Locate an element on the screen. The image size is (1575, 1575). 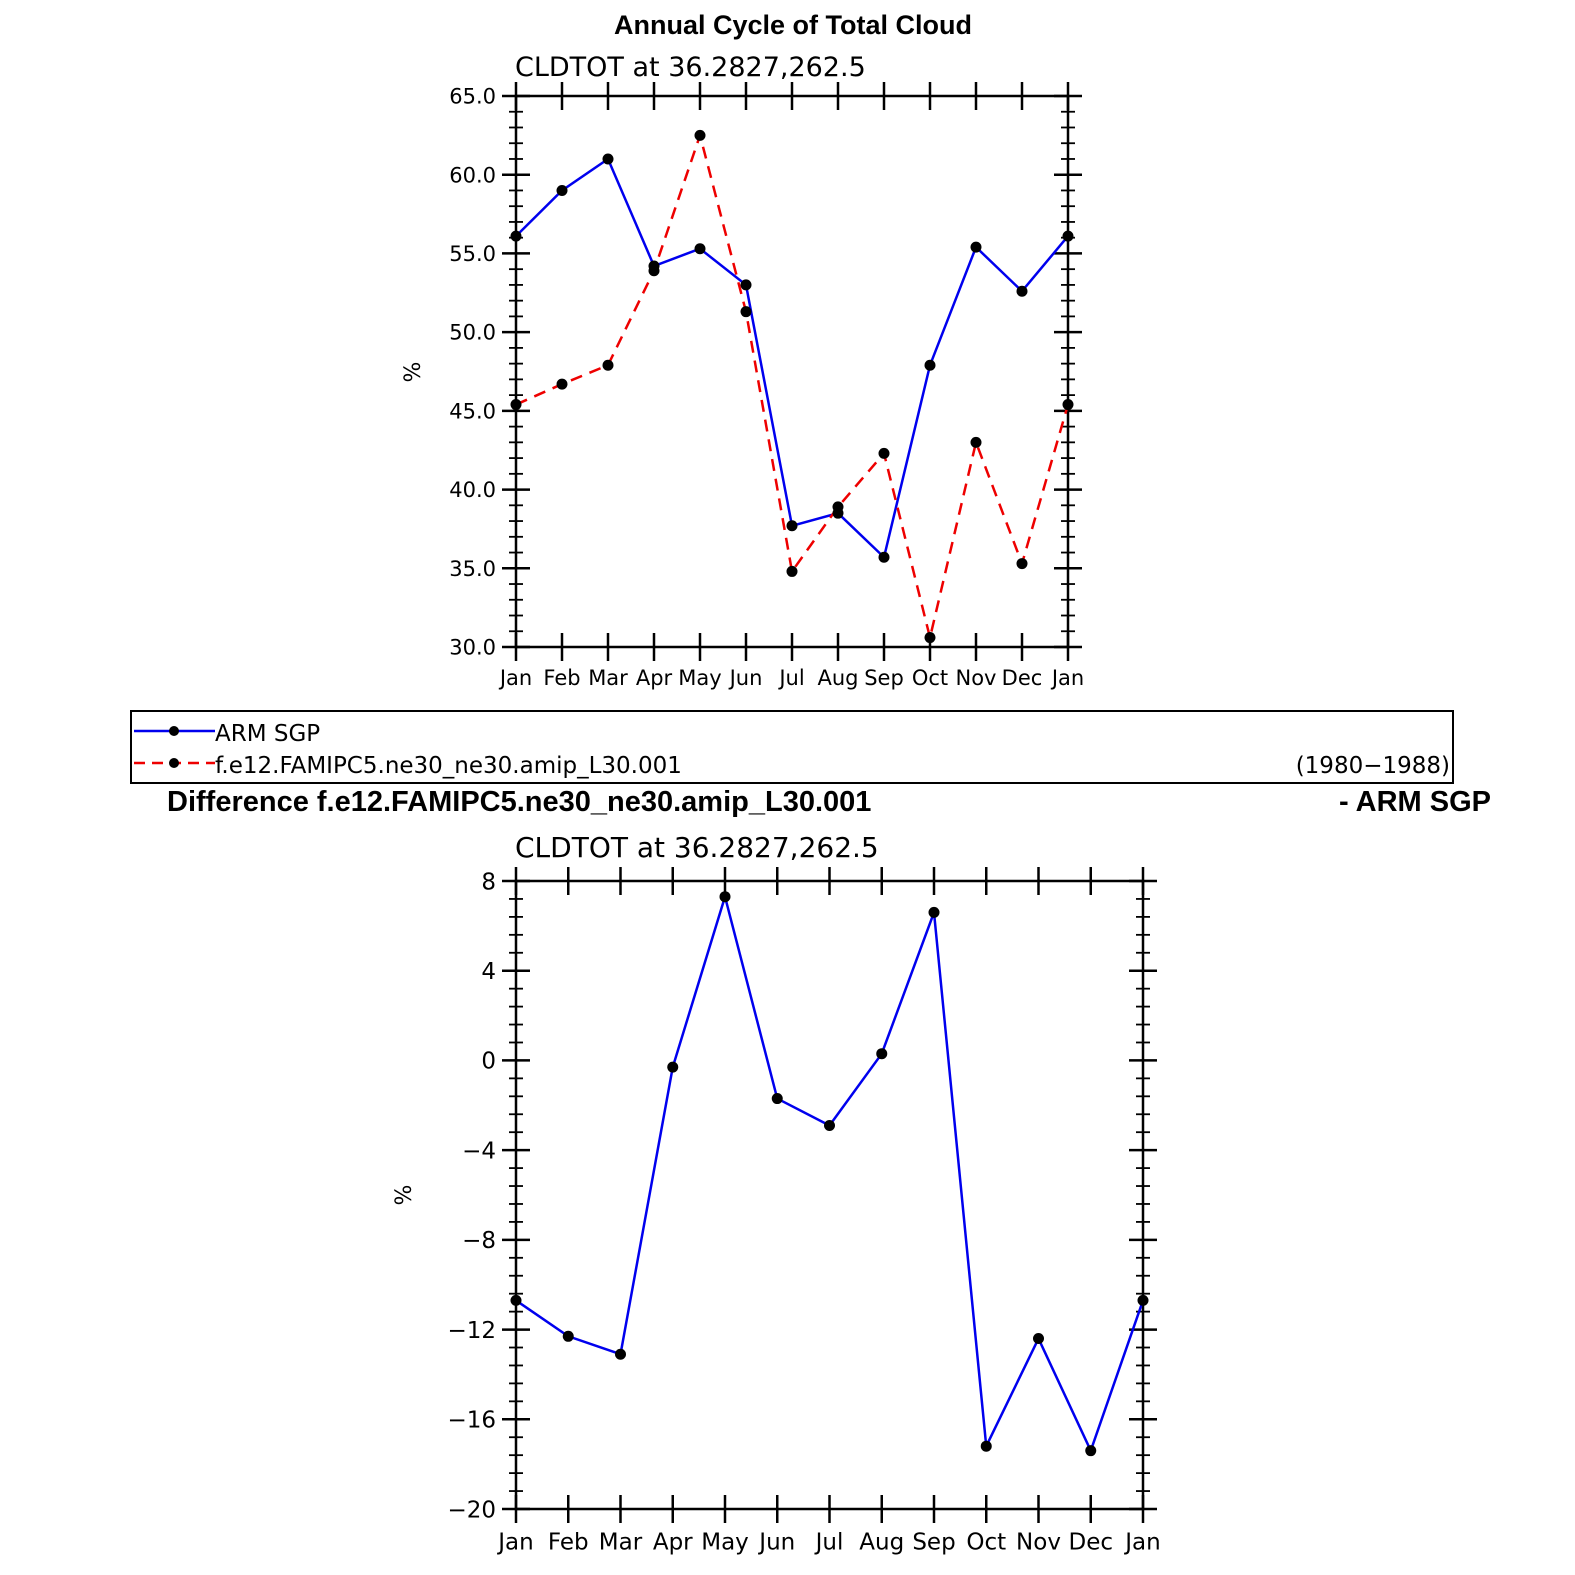
y-tick-label: 45.0 is located at coordinates (472, 411).